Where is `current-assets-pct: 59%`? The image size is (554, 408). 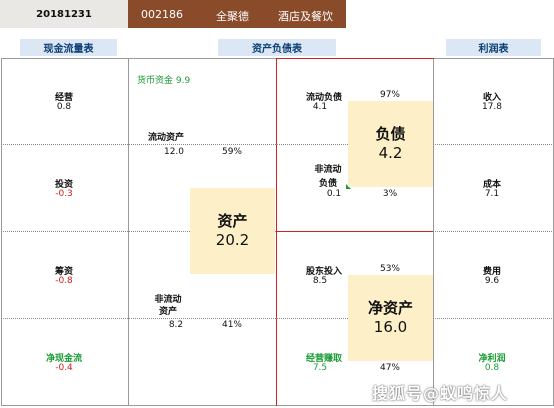
current-assets-pct: 59% is located at coordinates (231, 152).